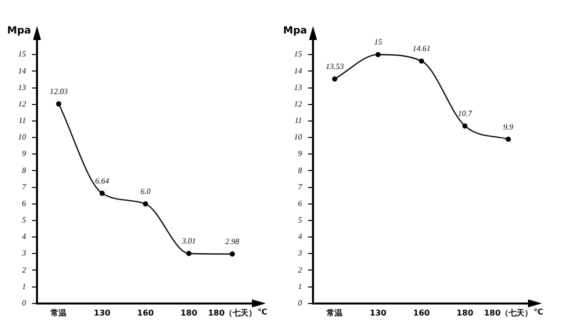  Describe the element at coordinates (378, 42) in the screenshot. I see `data-label: 15` at that location.